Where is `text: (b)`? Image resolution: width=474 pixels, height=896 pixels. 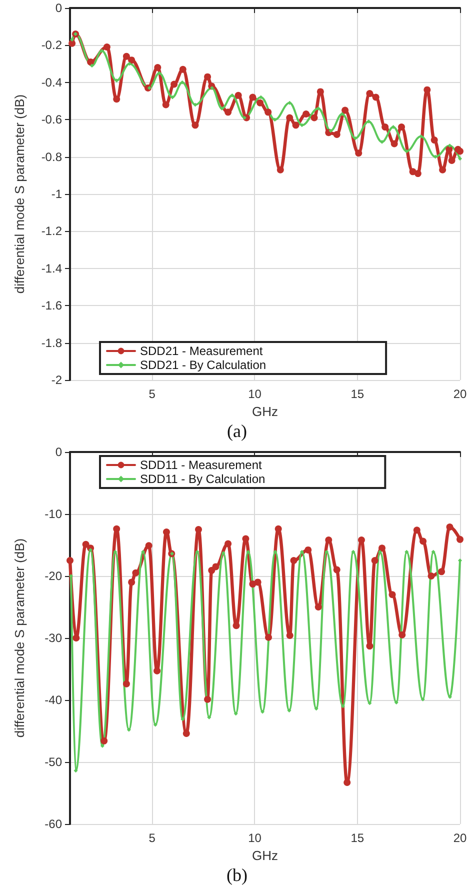
text: (b) is located at coordinates (237, 875).